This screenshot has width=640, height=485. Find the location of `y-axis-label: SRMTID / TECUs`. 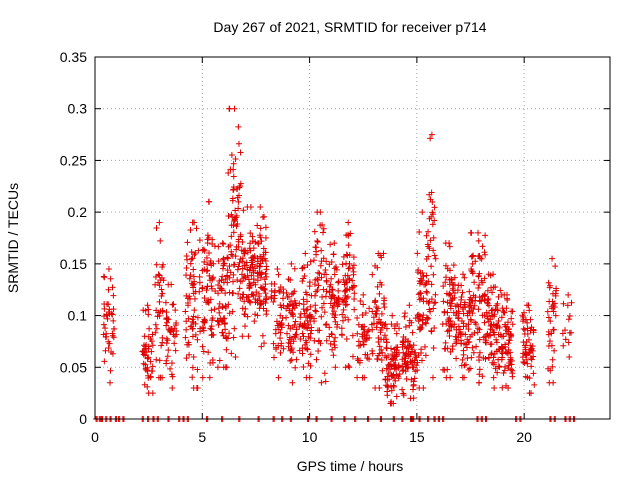

y-axis-label: SRMTID / TECUs is located at coordinates (13, 238).